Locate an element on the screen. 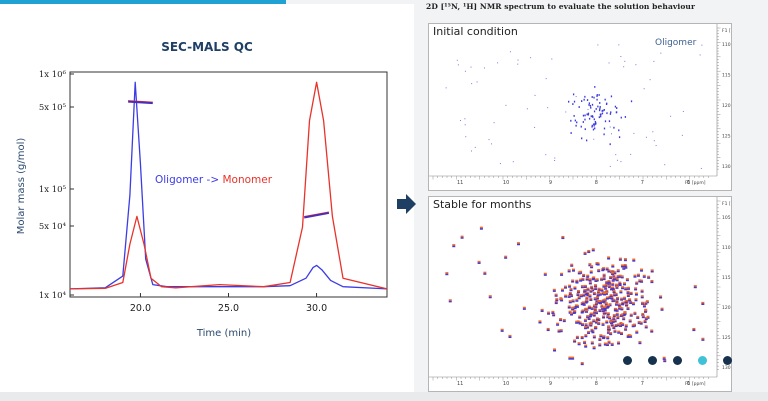 Image resolution: width=768 pixels, height=401 pixels. panel-title-stable: Stable for months is located at coordinates (482, 204).